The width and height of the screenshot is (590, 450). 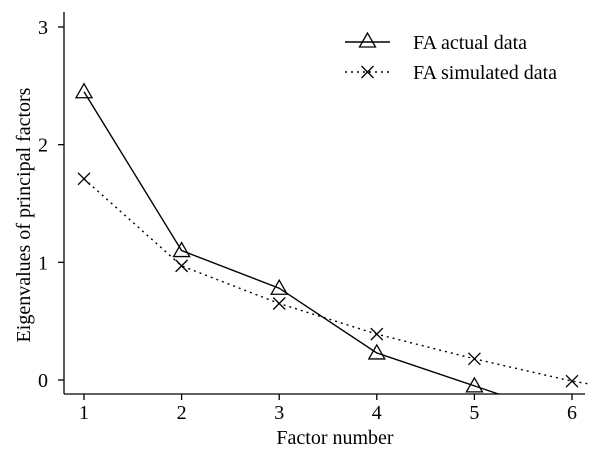 What do you see at coordinates (377, 413) in the screenshot?
I see `x-tick-label: 4` at bounding box center [377, 413].